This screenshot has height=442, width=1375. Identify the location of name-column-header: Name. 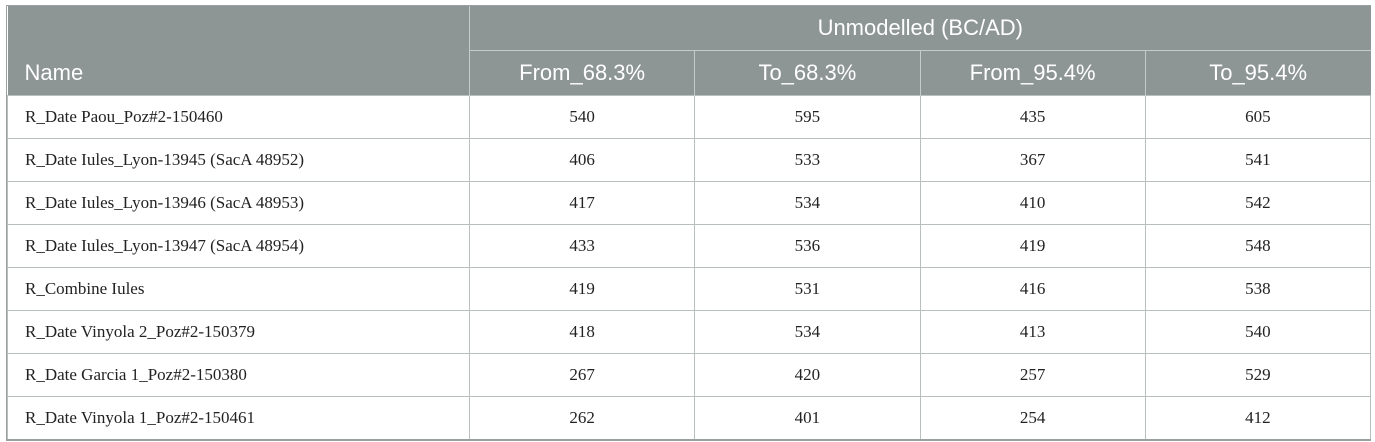
(238, 51).